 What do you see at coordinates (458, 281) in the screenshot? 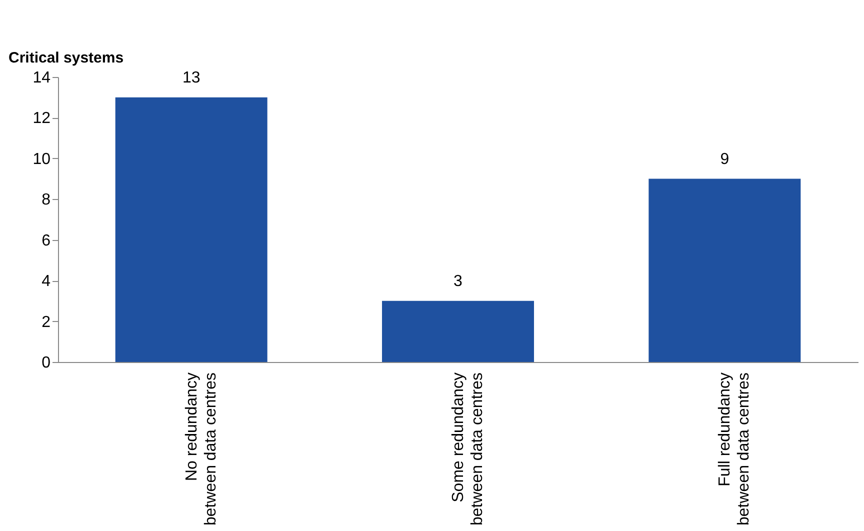
I see `data-label: 3` at bounding box center [458, 281].